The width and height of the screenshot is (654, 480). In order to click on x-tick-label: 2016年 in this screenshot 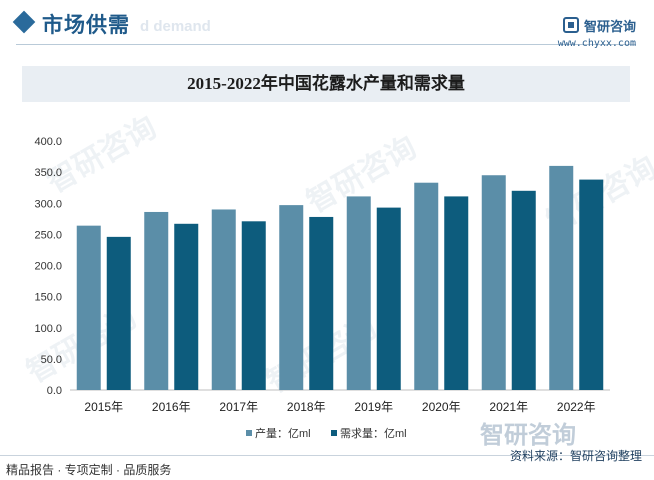, I will do `click(171, 407)`.